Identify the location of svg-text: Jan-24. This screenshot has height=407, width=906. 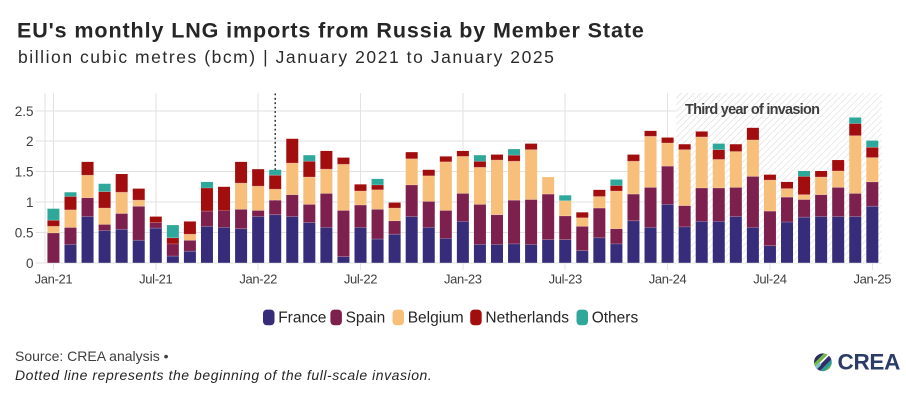
(668, 279).